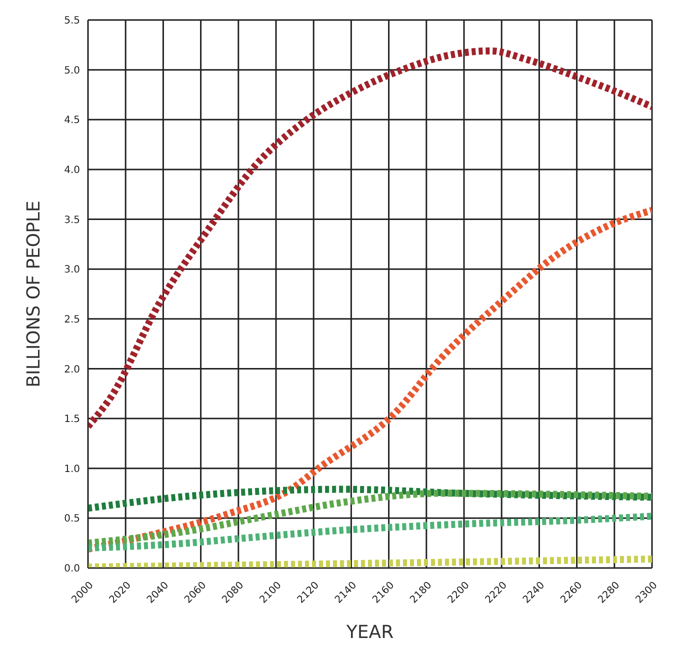  I want to click on y-tick-label: 5.0, so click(72, 70).